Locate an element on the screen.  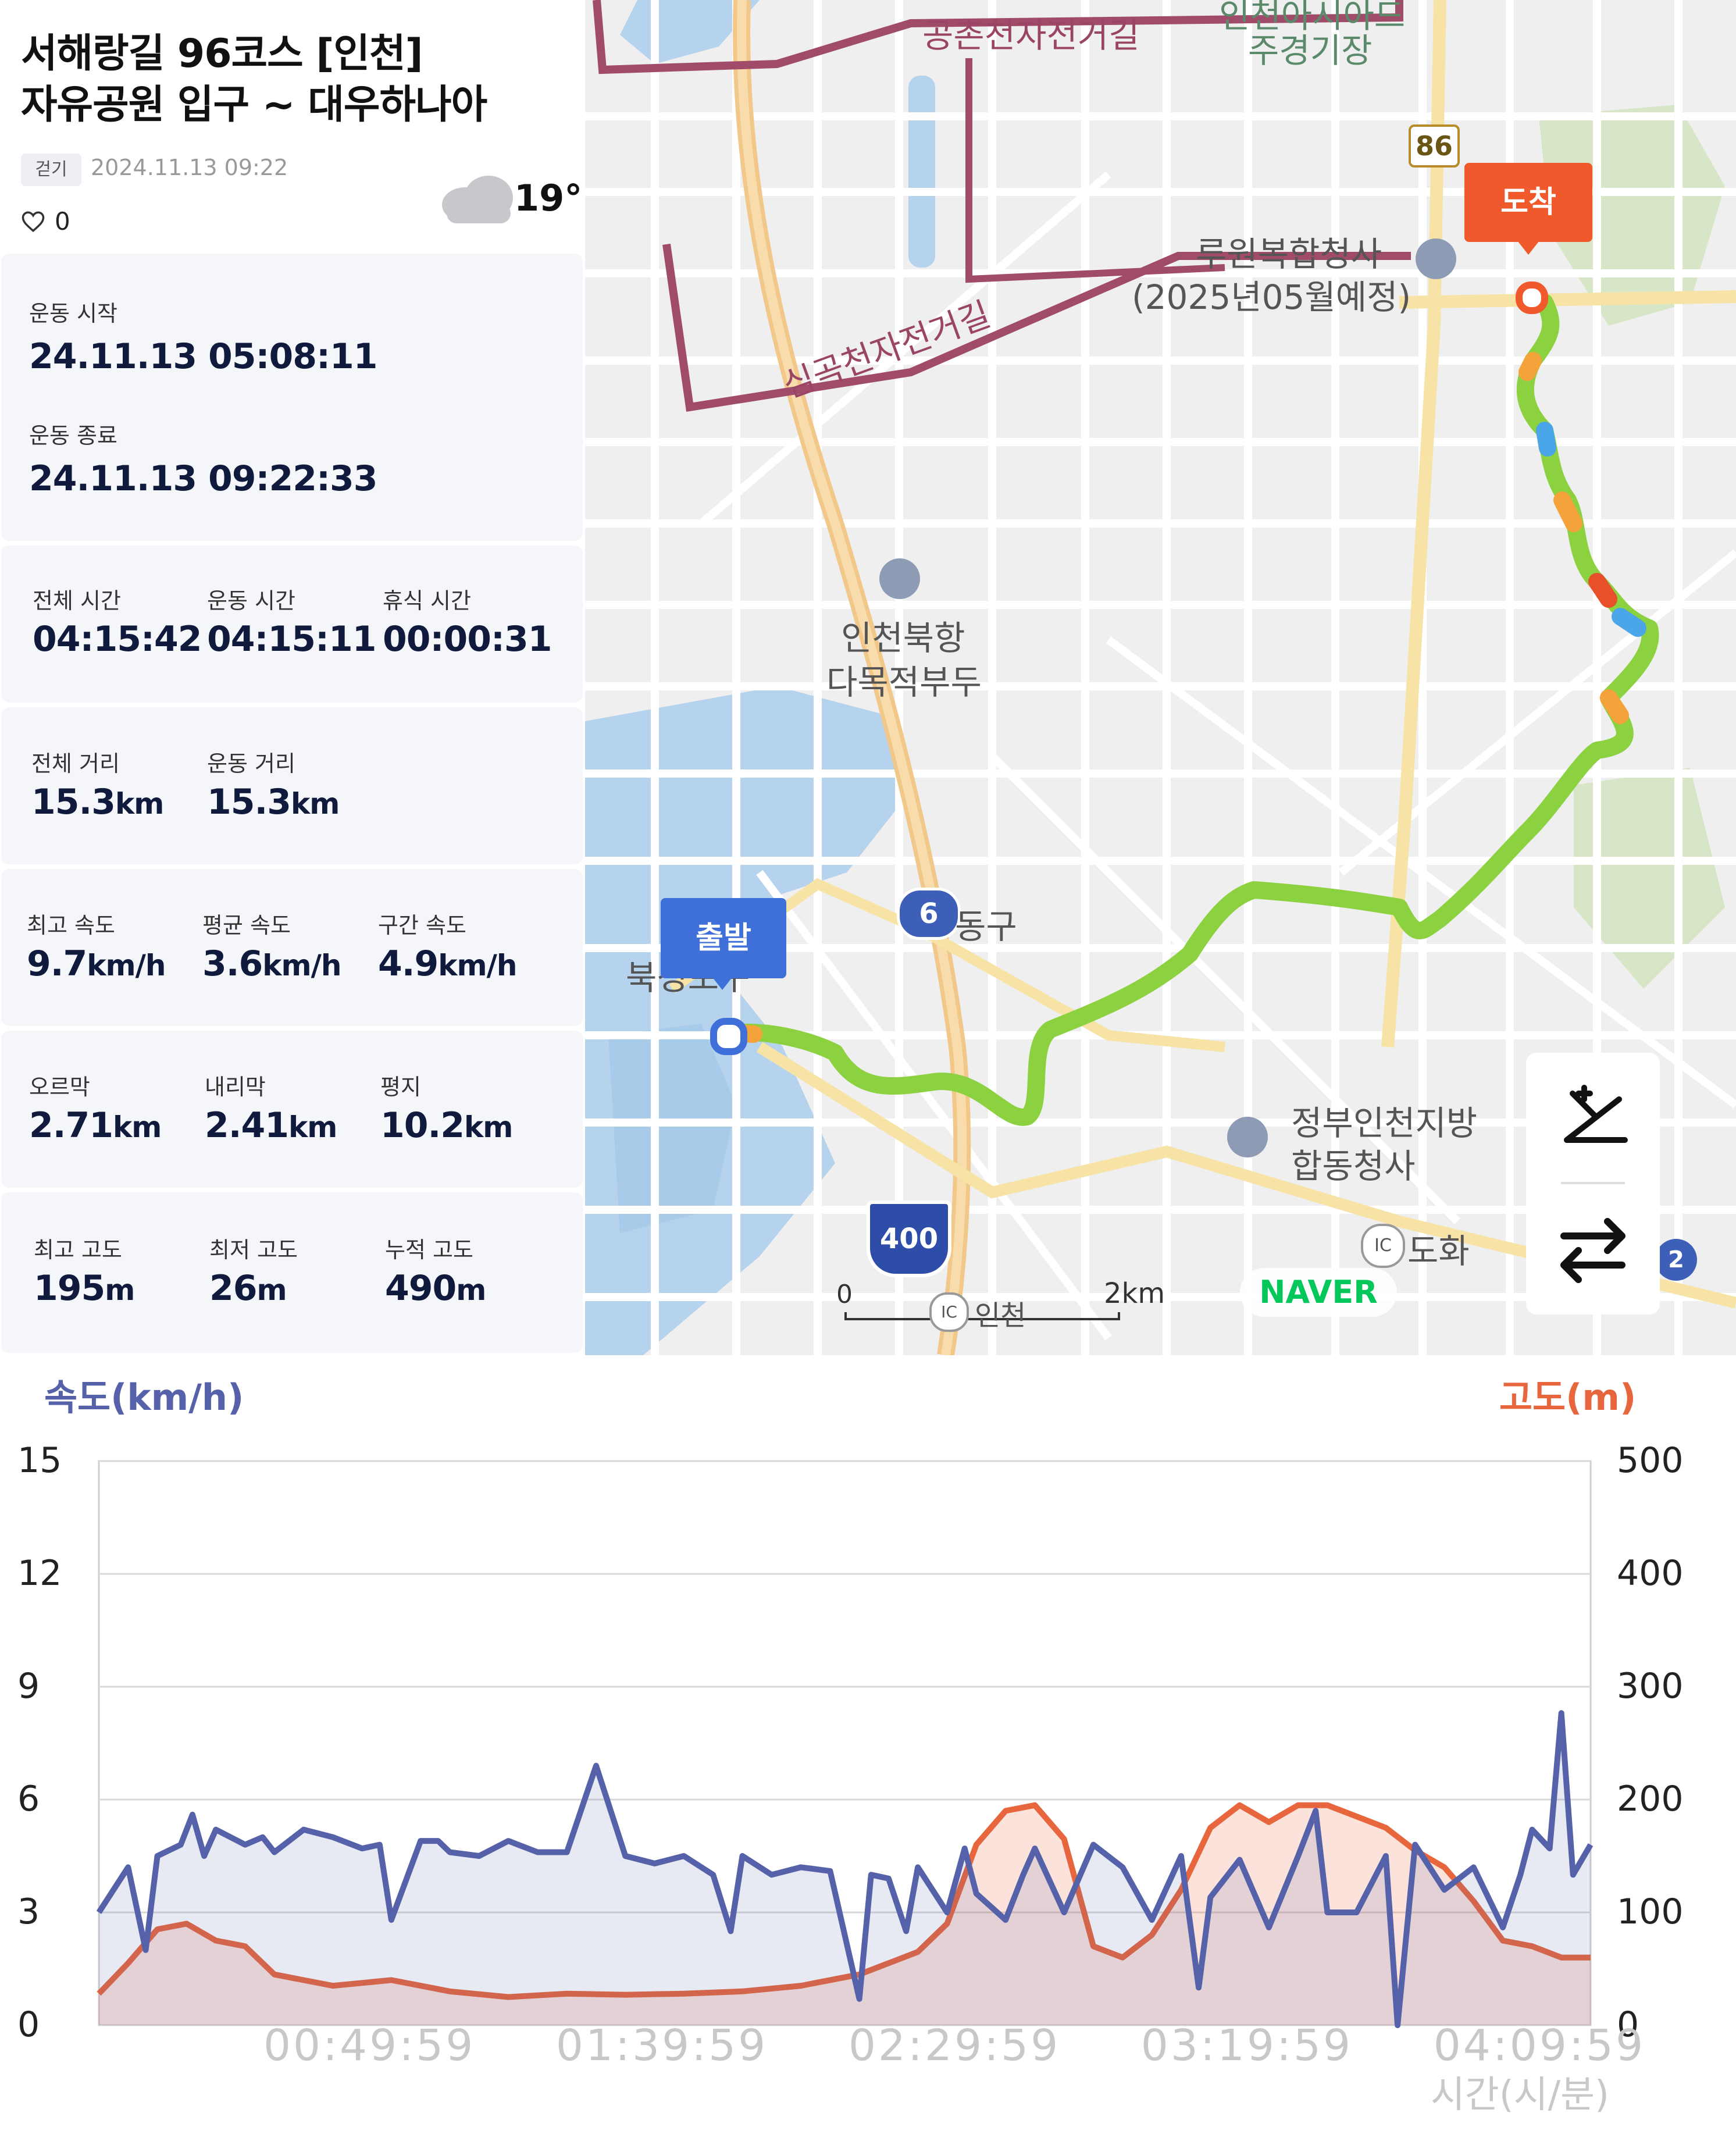
min-altitude-value: 26m is located at coordinates (248, 1288).